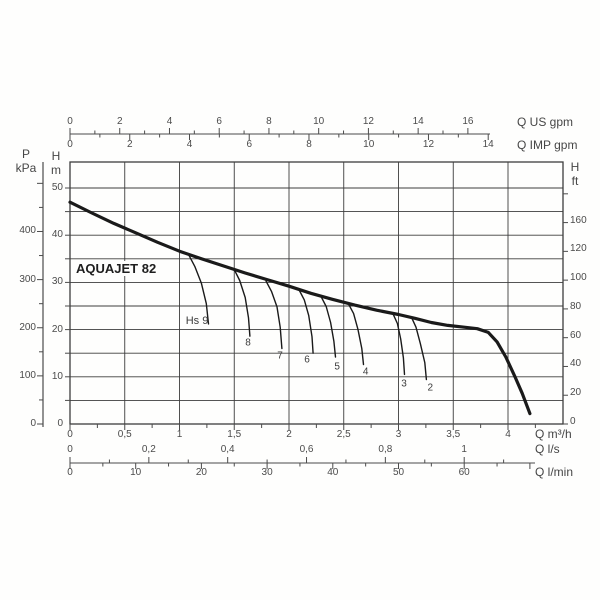 This screenshot has width=600, height=600. Describe the element at coordinates (25, 154) in the screenshot. I see `pressure-axis-unit-line1: P` at that location.